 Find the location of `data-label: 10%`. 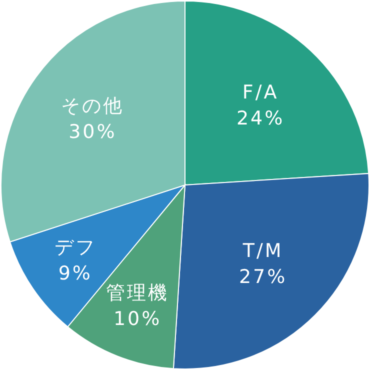

data-label: 10% is located at coordinates (137, 319).